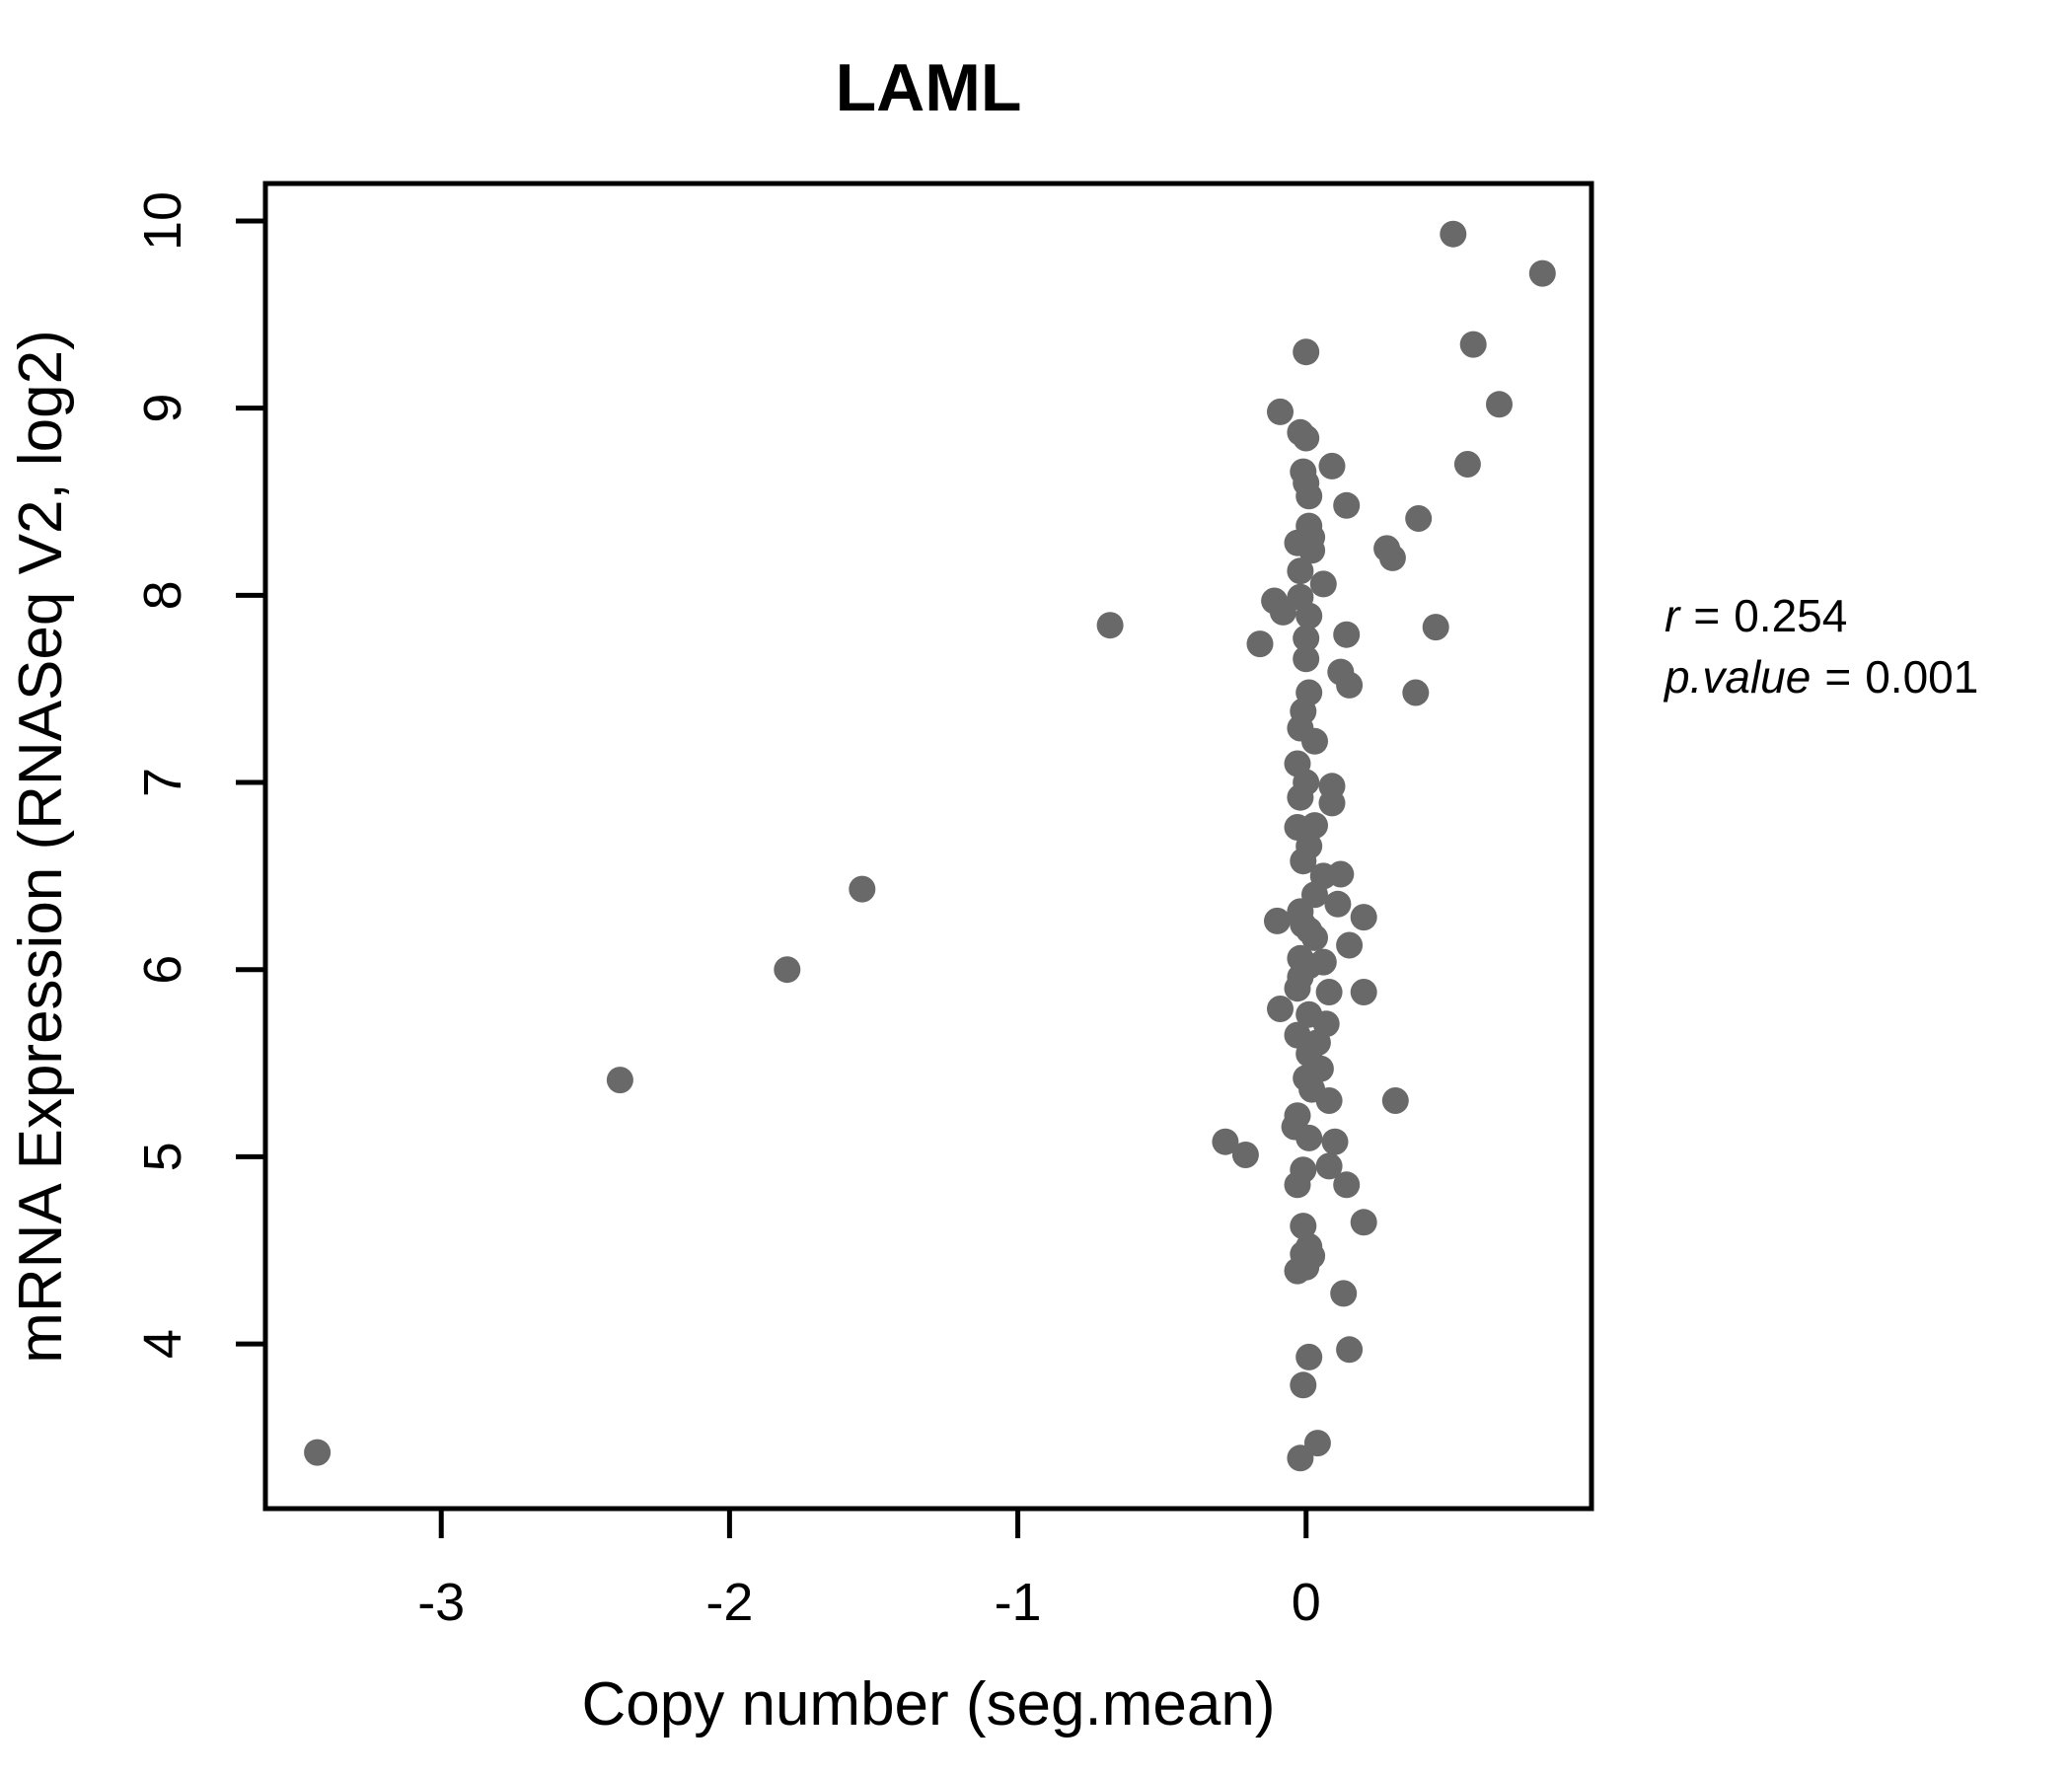  Describe the element at coordinates (163, 1344) in the screenshot. I see `y-tick-label: 4` at that location.